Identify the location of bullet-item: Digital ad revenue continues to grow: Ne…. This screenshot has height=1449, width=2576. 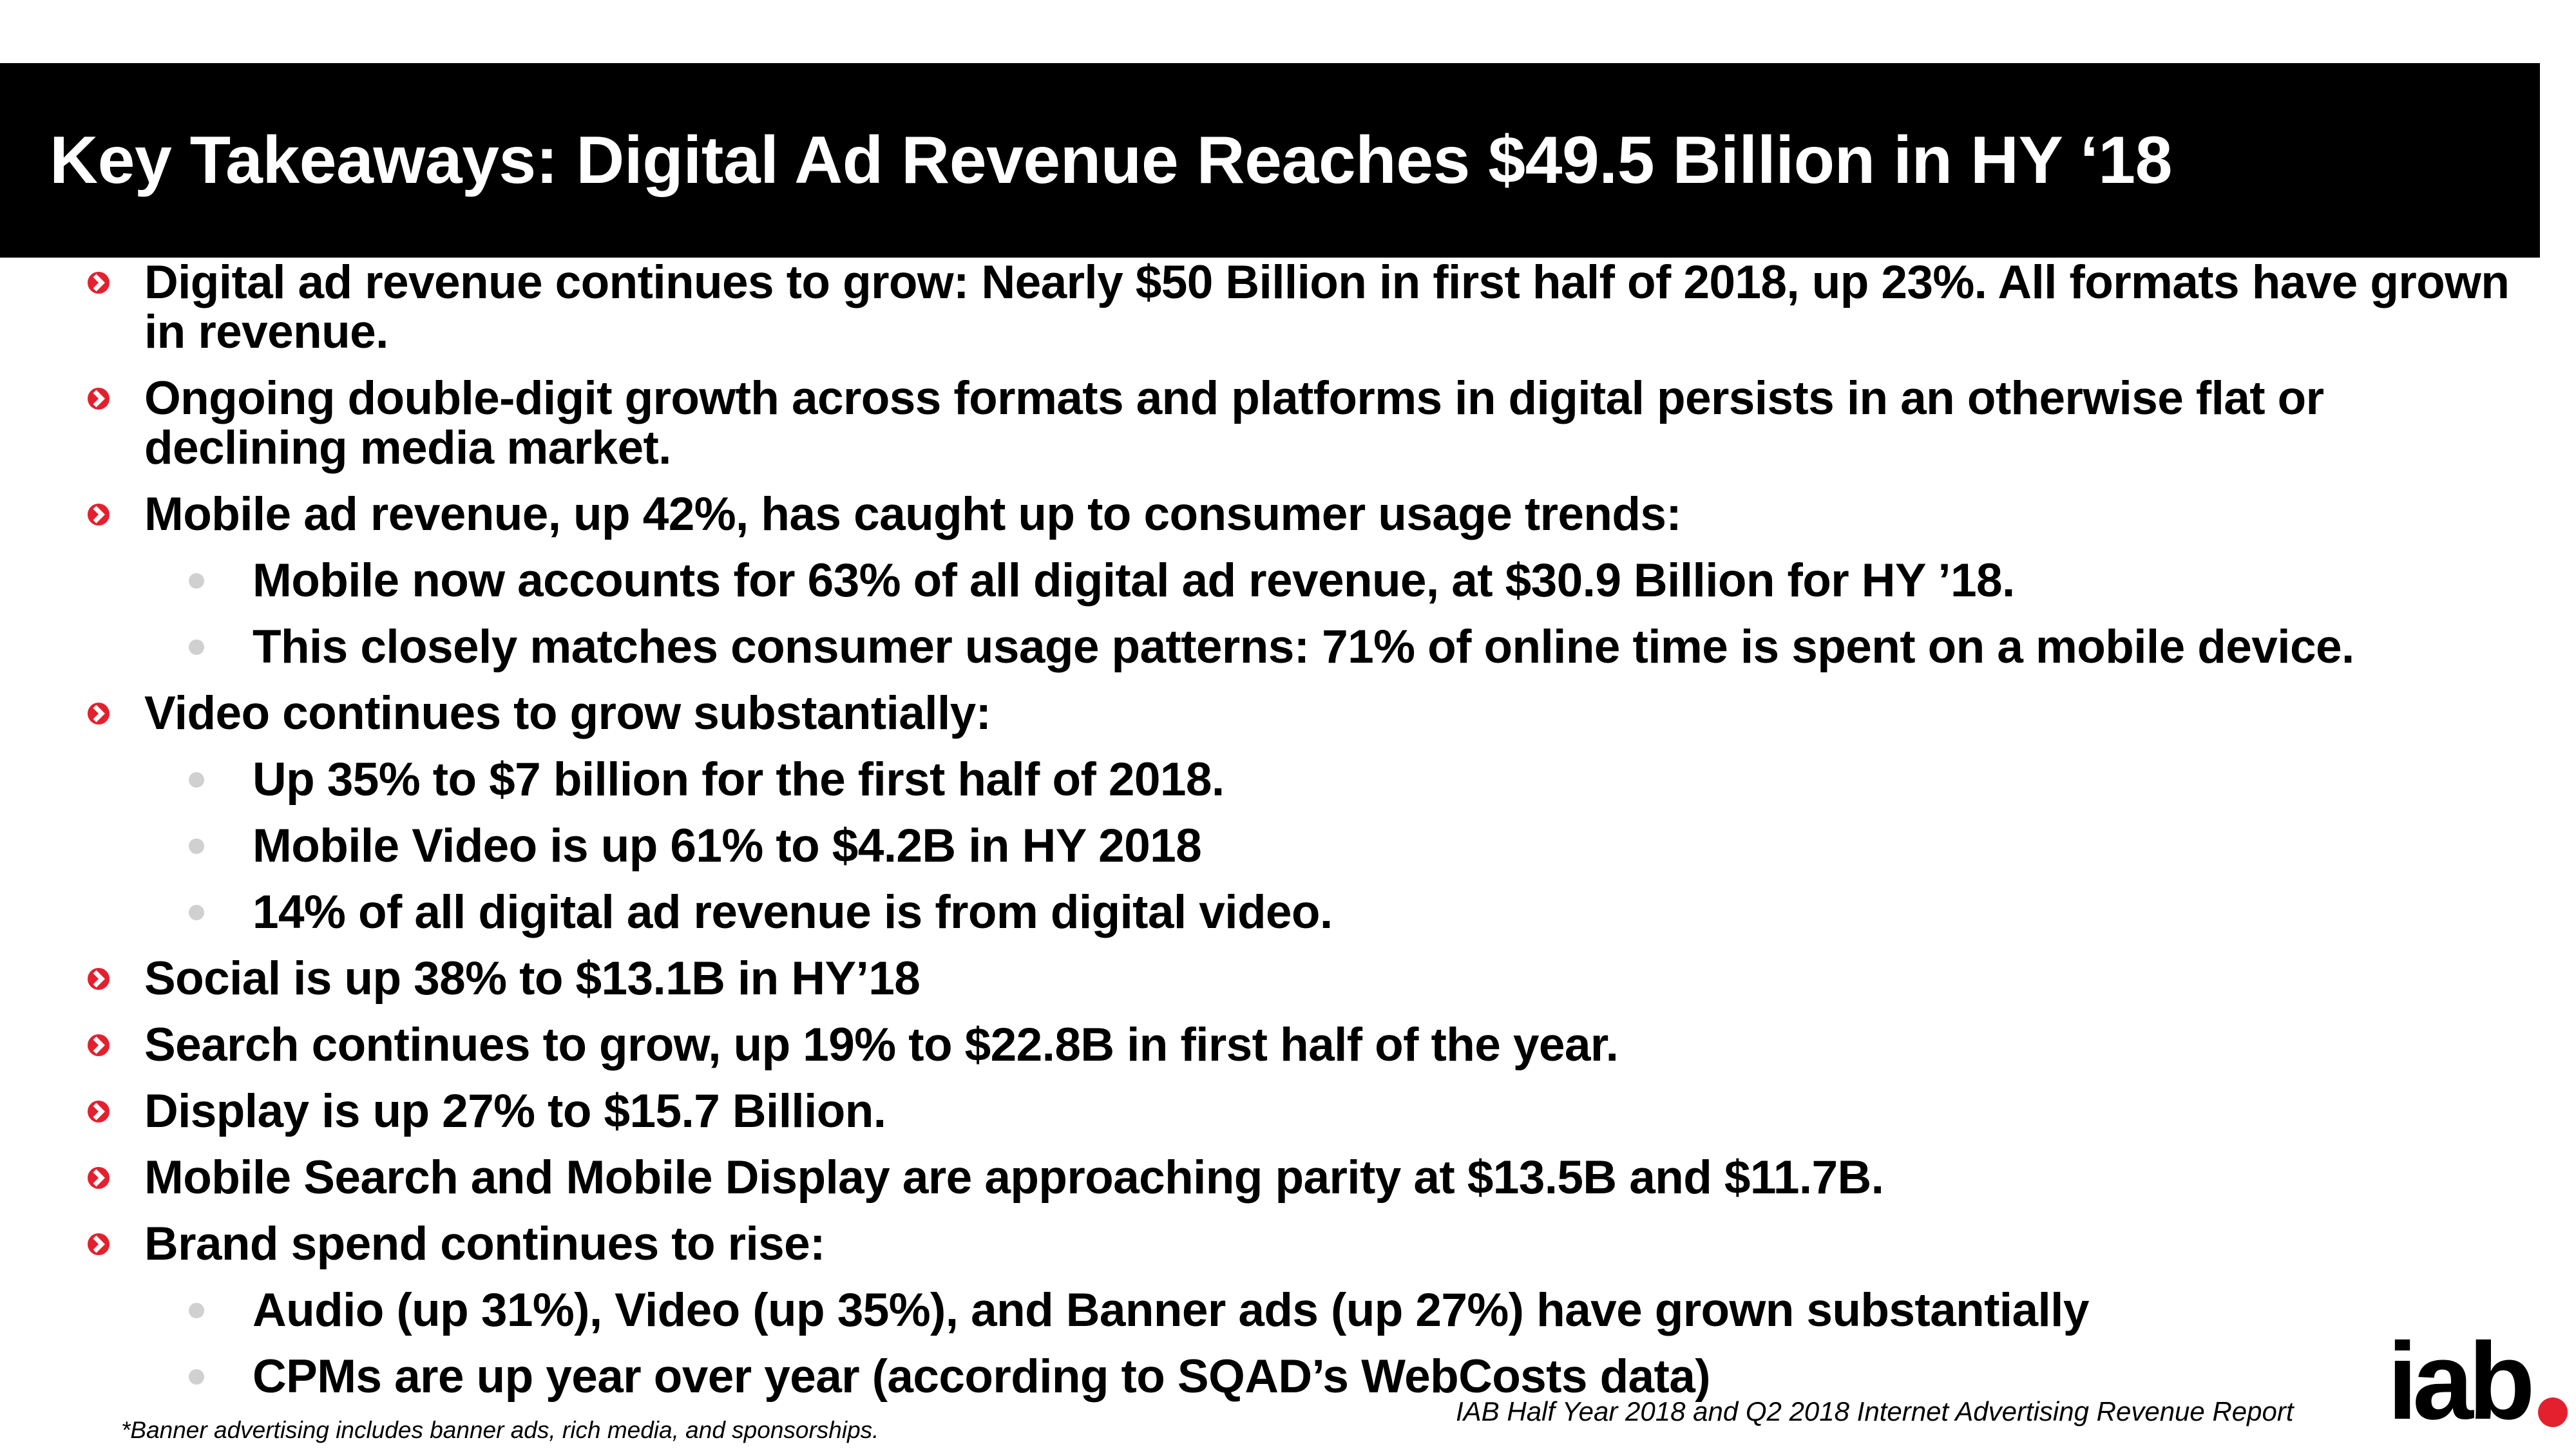
(1264, 307).